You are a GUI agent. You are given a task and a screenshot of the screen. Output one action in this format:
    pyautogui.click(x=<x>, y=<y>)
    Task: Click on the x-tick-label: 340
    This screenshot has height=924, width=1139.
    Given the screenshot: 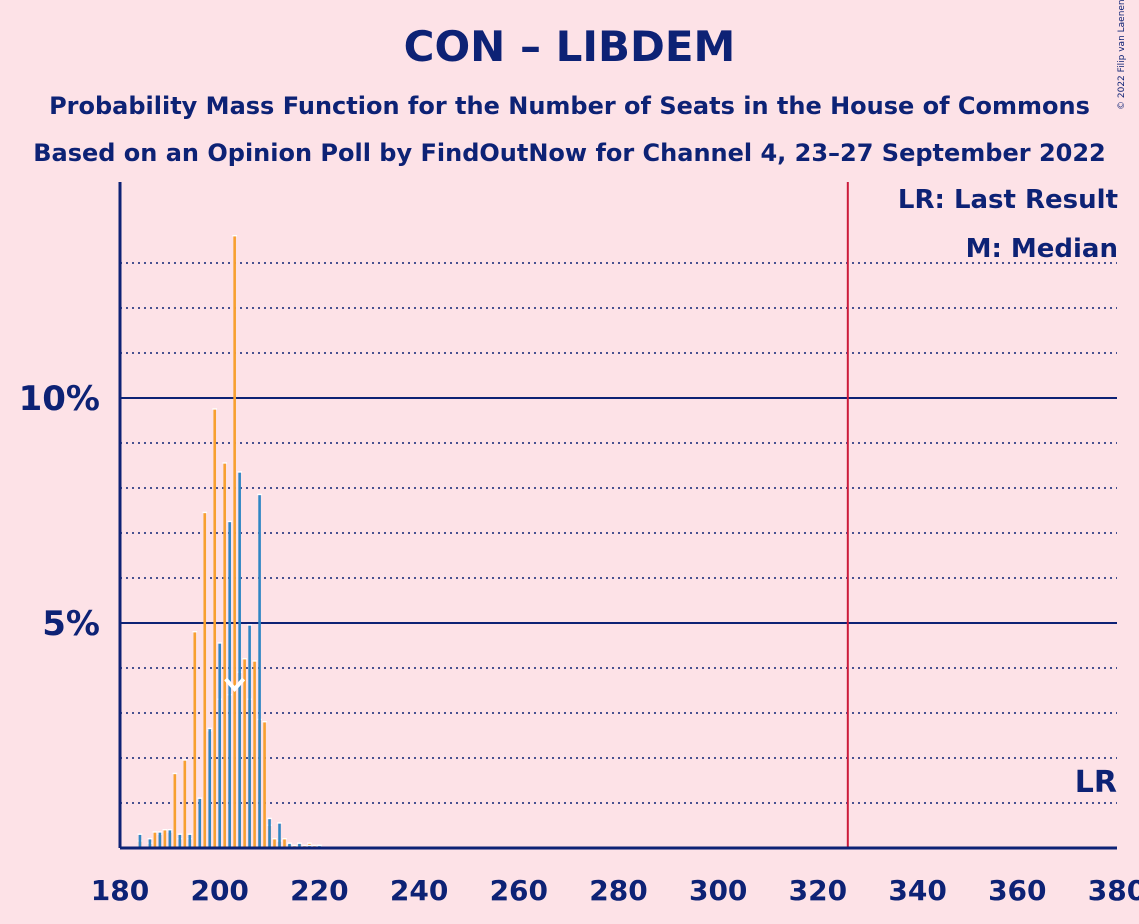 What is the action you would take?
    pyautogui.click(x=917, y=890)
    